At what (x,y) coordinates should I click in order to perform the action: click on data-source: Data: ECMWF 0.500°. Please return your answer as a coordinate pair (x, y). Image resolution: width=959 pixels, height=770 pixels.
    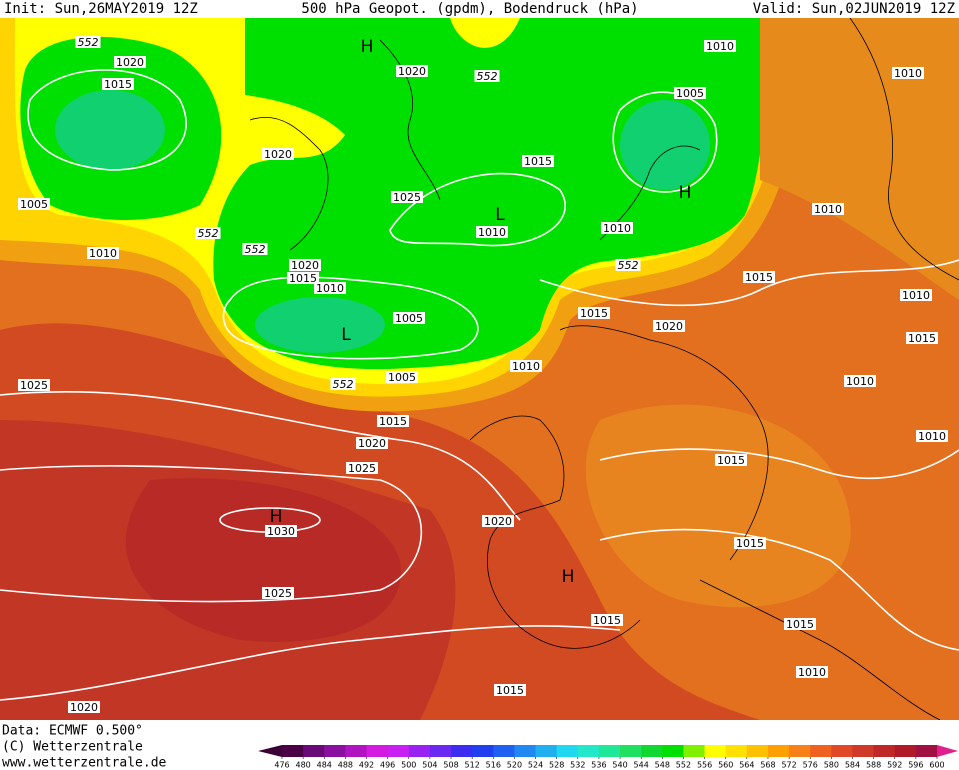
    Looking at the image, I should click on (72, 731).